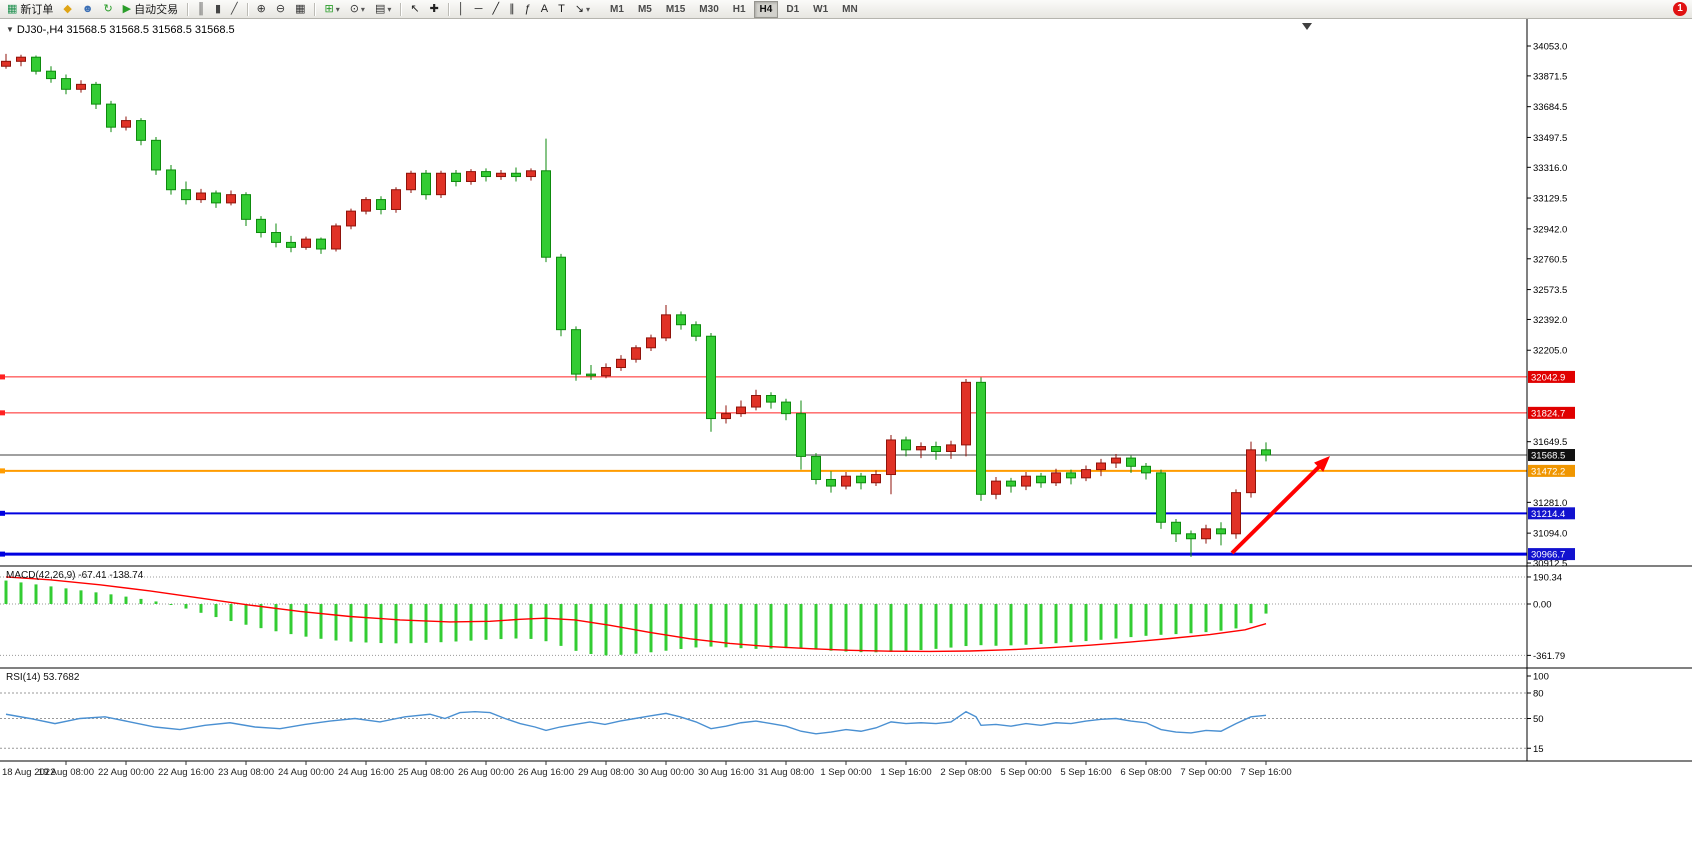 This screenshot has width=1692, height=844. Describe the element at coordinates (88, 9) in the screenshot. I see `profile-button: ☻` at that location.